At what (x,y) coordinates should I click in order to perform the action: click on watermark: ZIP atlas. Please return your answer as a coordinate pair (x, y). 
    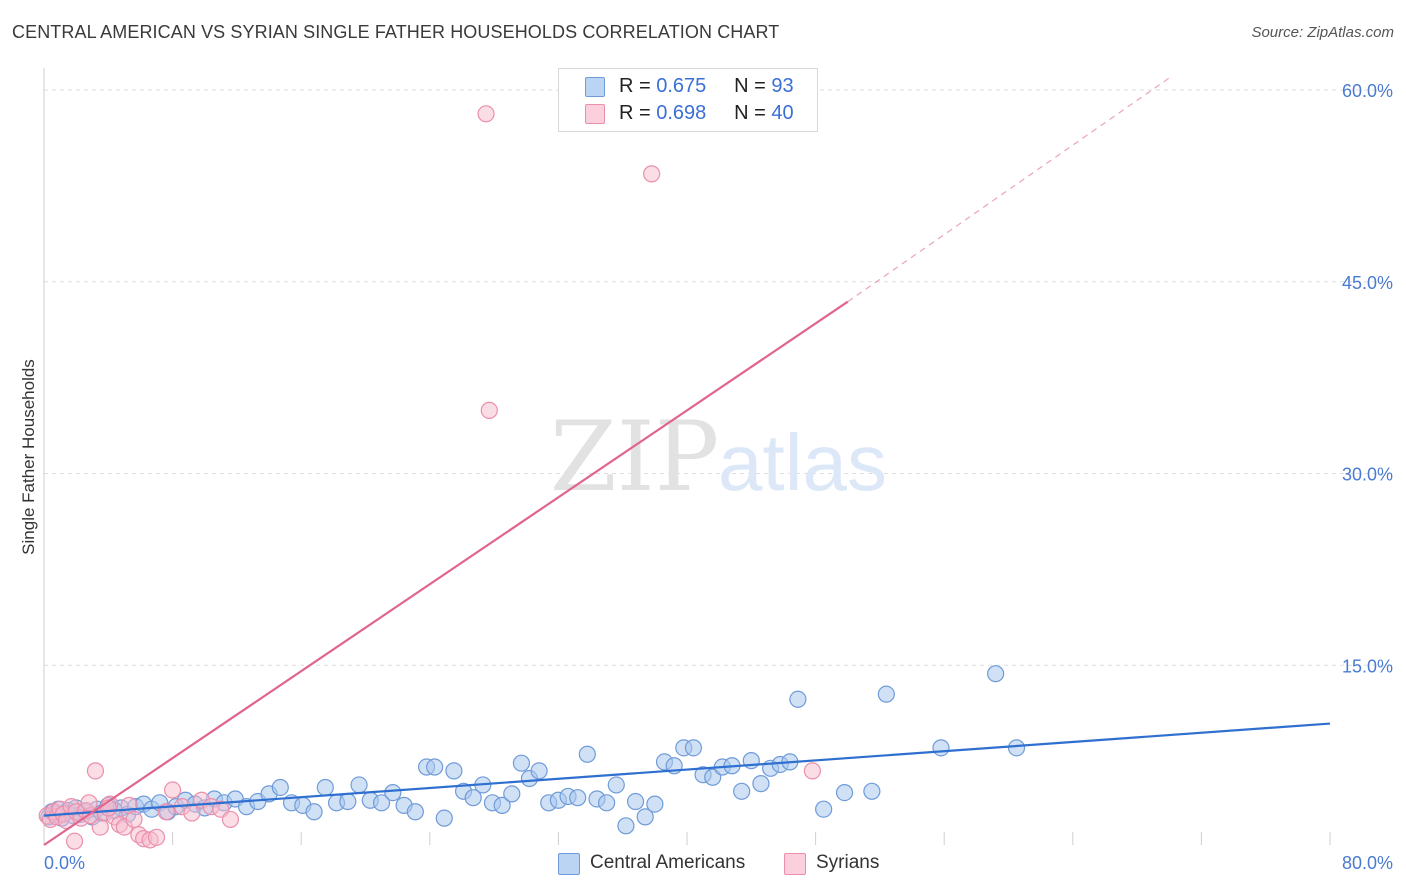
    Looking at the image, I should click on (718, 457).